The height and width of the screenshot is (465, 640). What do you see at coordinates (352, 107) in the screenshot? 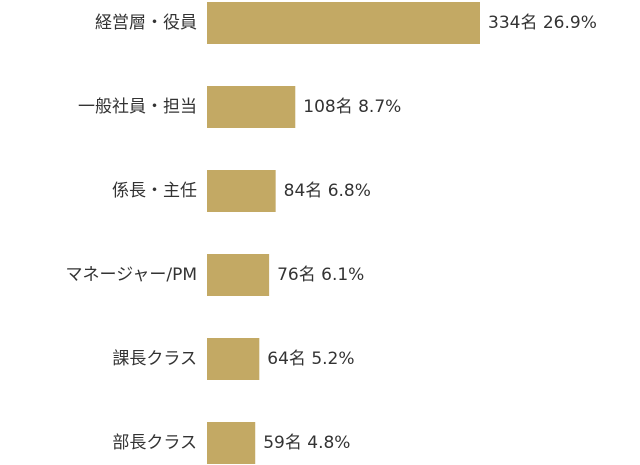
I see `value-label: 108名 8.7%` at bounding box center [352, 107].